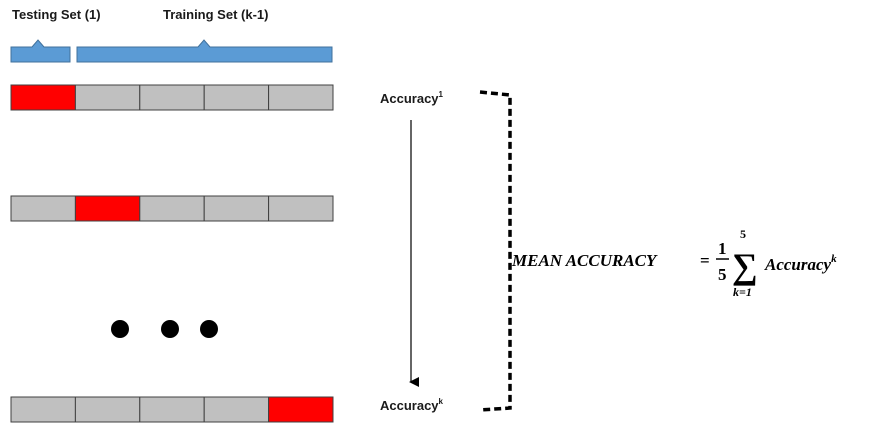  I want to click on formula-term-sup: k, so click(834, 259).